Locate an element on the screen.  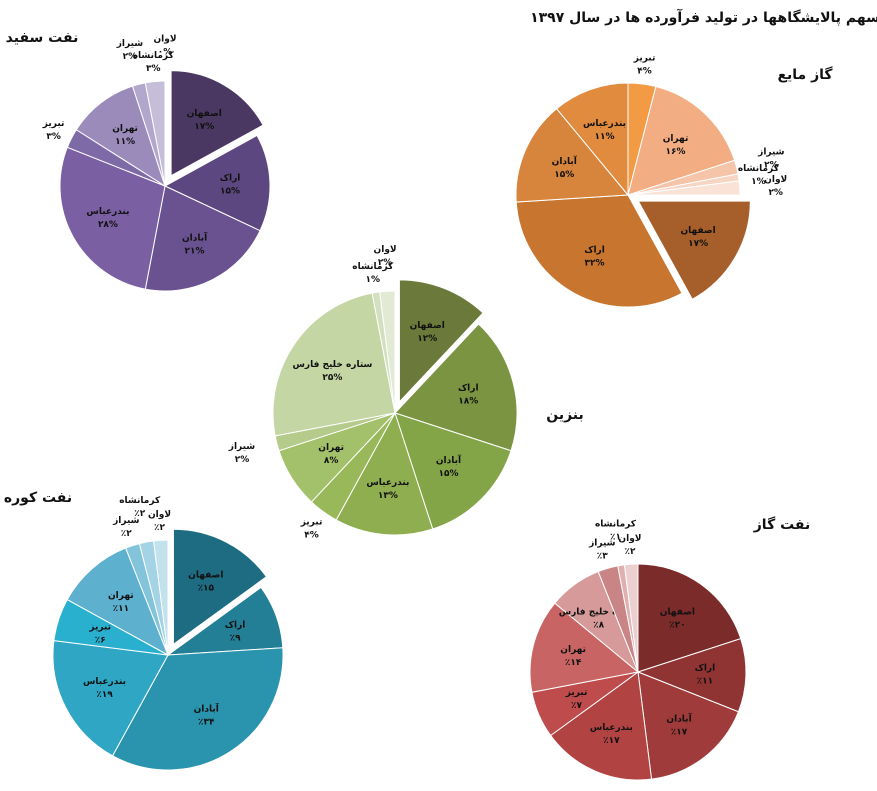
slice-value-label: ٪۱ is located at coordinates (615, 537).